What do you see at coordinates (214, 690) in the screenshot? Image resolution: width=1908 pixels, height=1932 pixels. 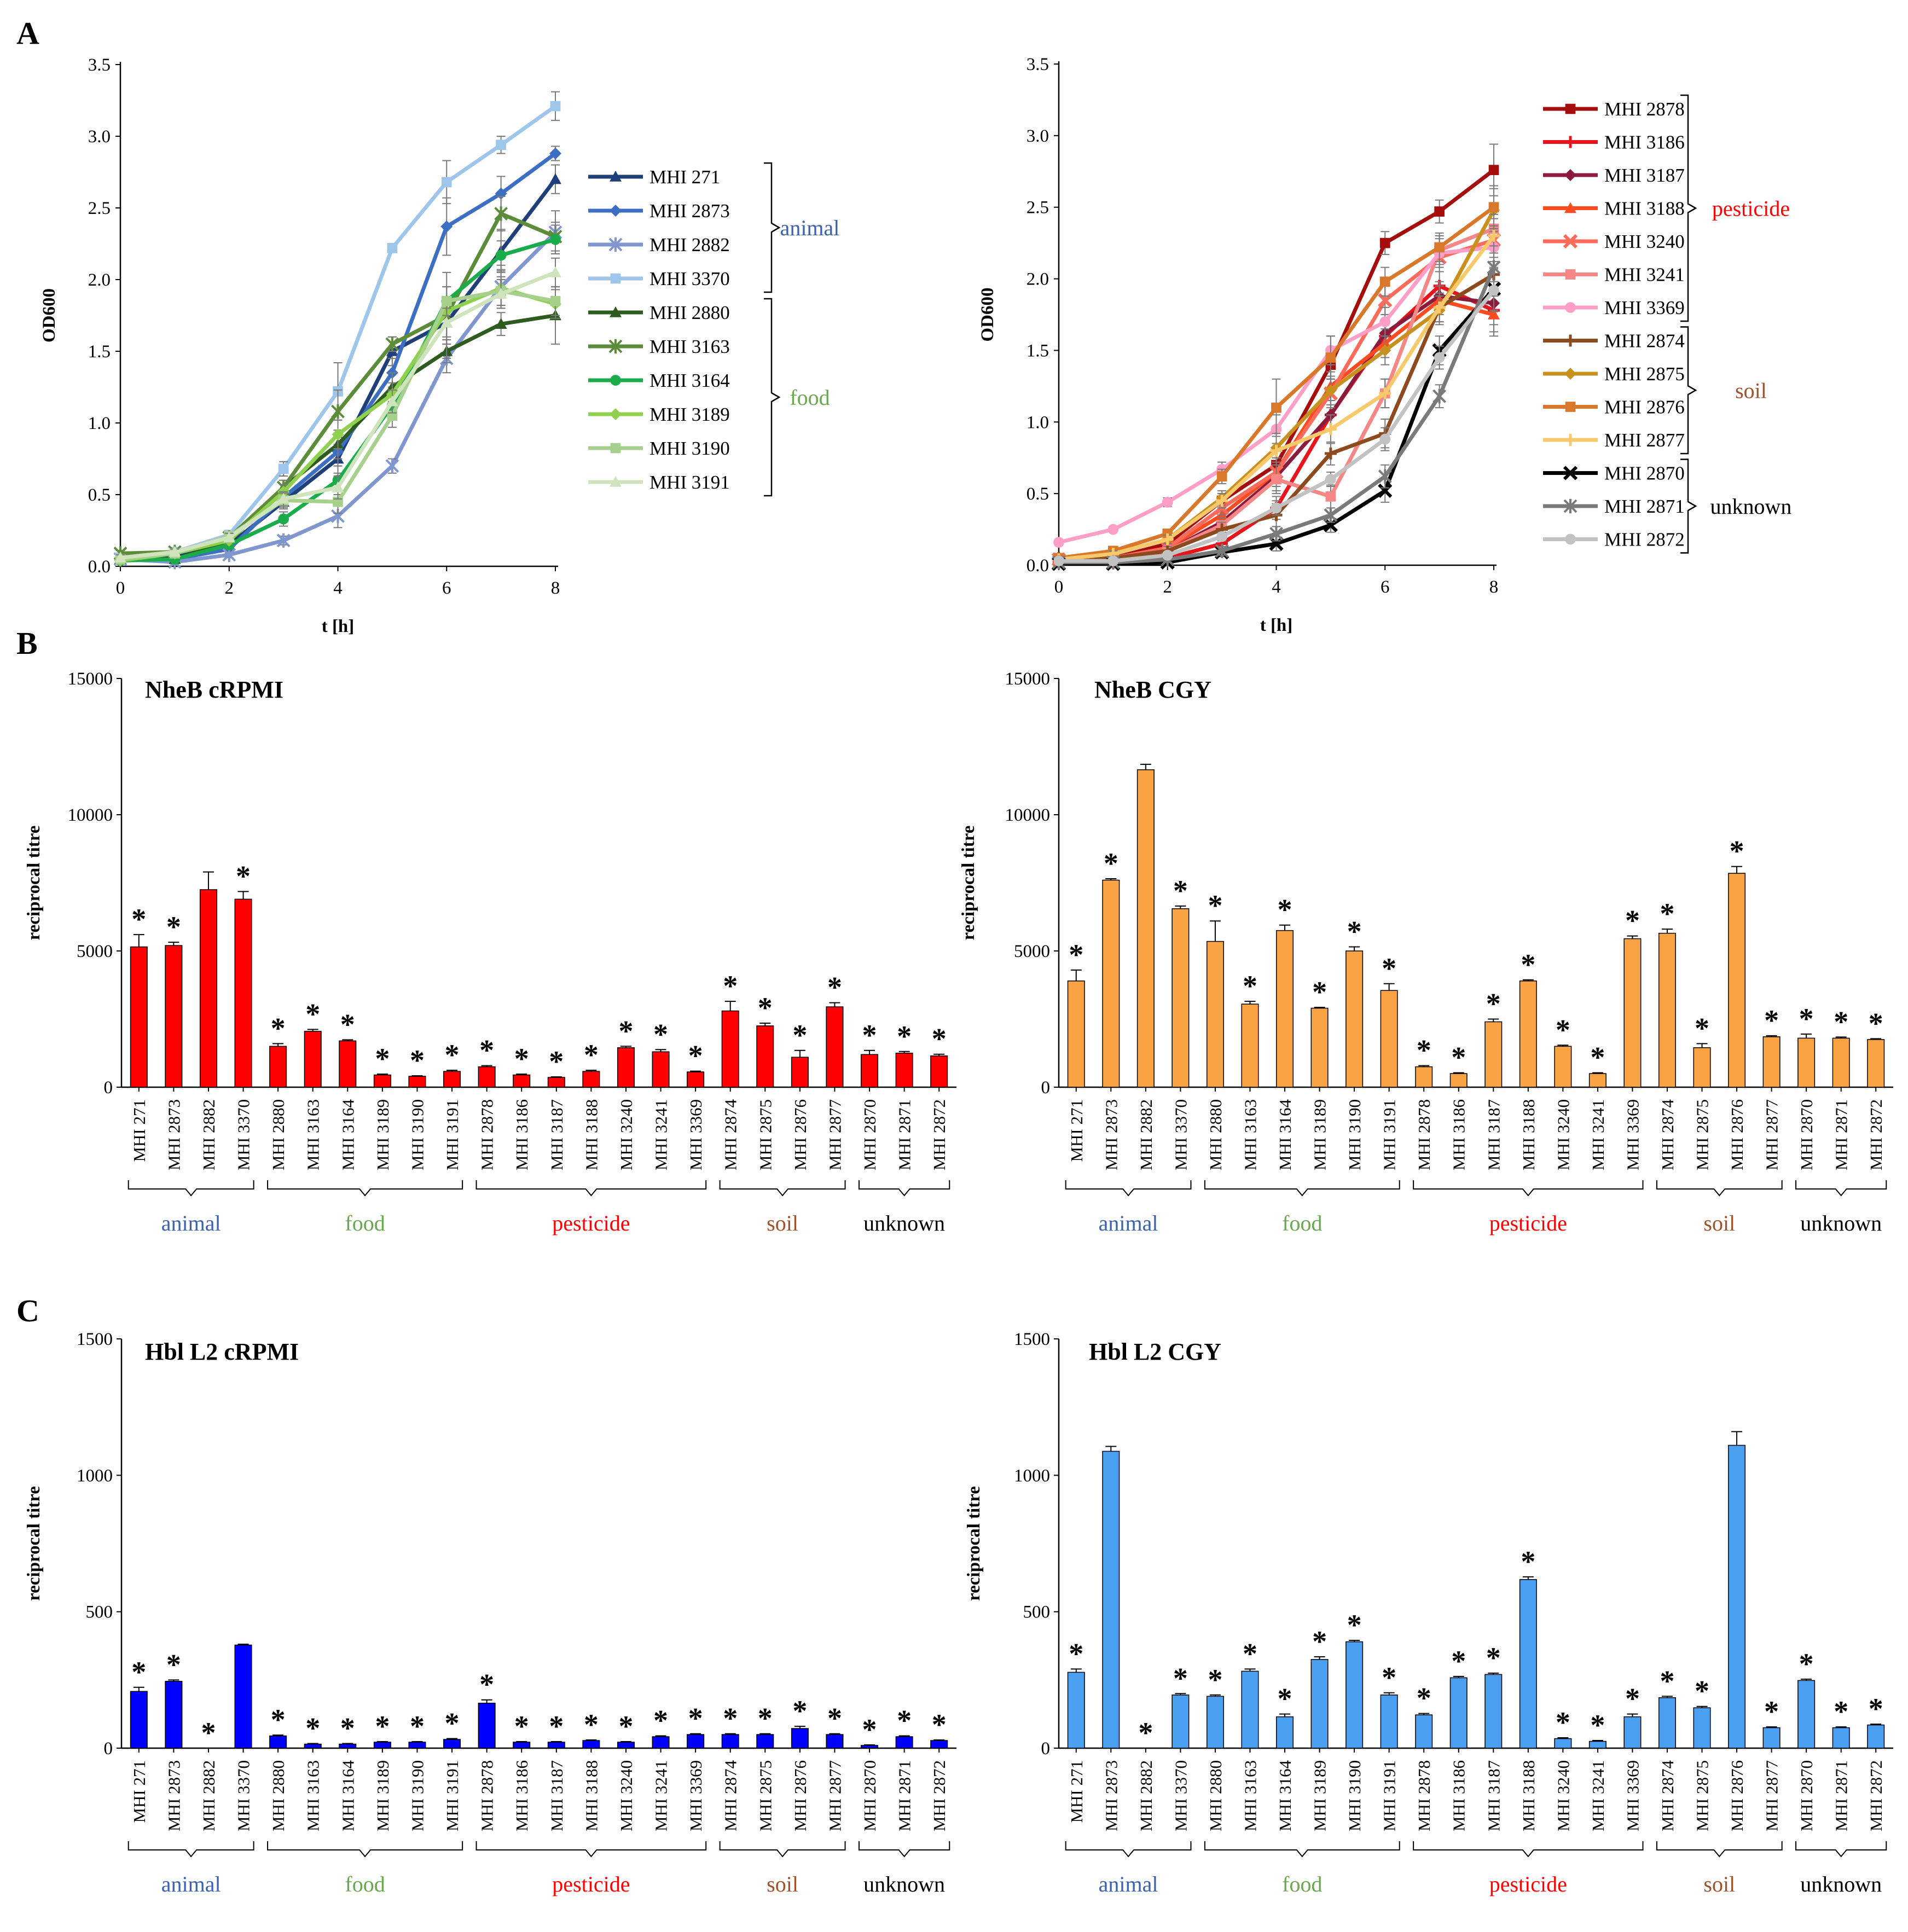 I see `chart-title: NheB cRPMI` at bounding box center [214, 690].